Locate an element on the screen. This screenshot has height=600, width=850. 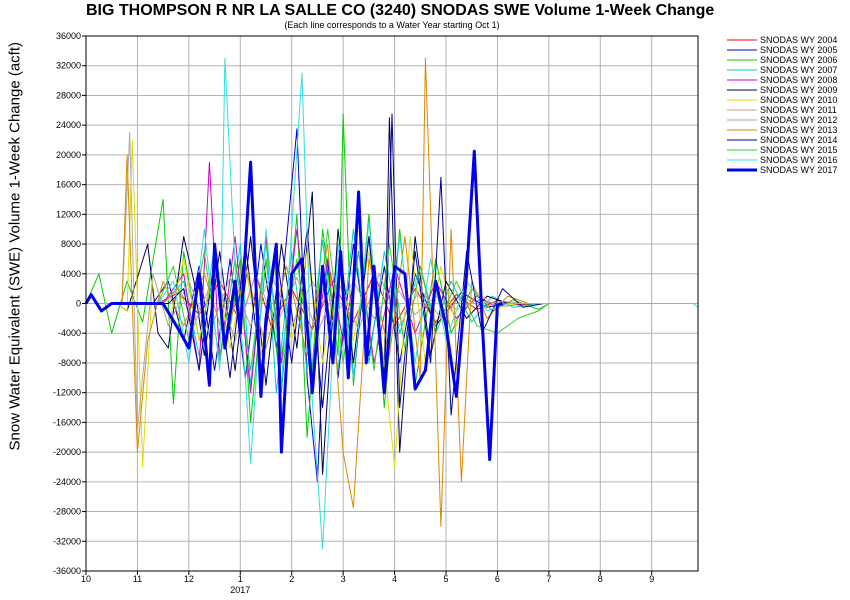
y-tick-label: -8000 is located at coordinates (69, 363).